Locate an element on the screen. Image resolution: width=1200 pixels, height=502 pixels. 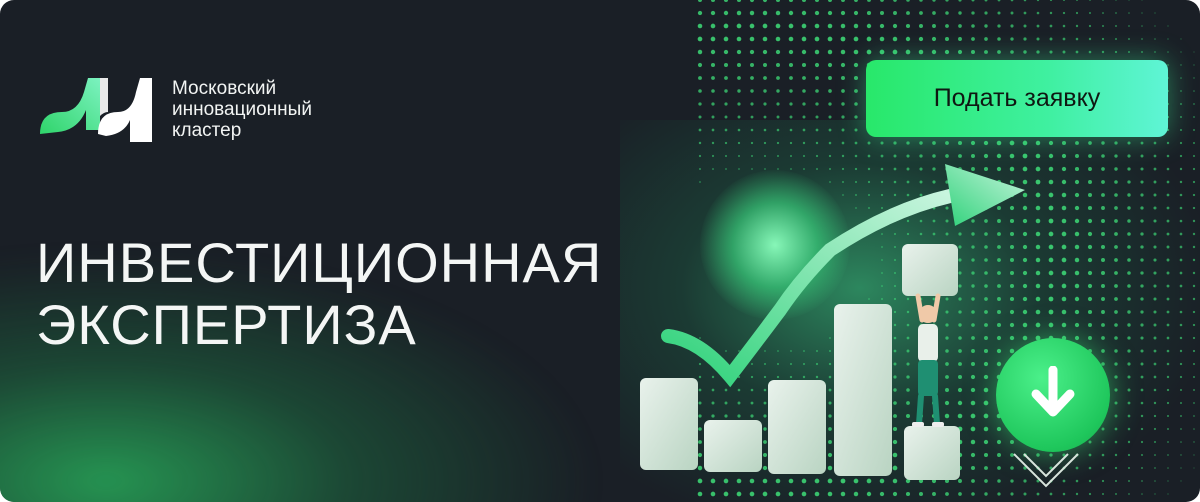
logo-text: Московский инновационный кластер is located at coordinates (242, 109).